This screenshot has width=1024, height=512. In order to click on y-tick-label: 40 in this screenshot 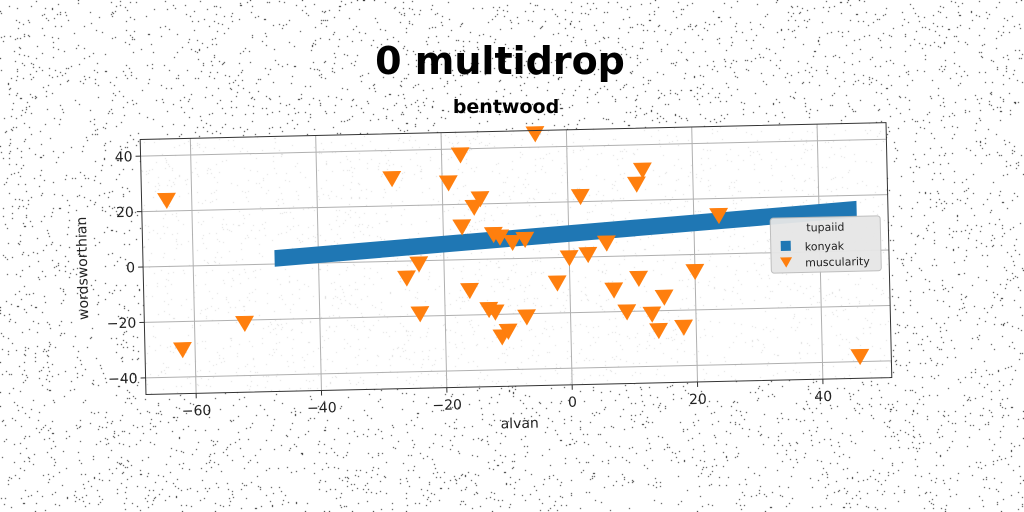, I will do `click(124, 157)`.